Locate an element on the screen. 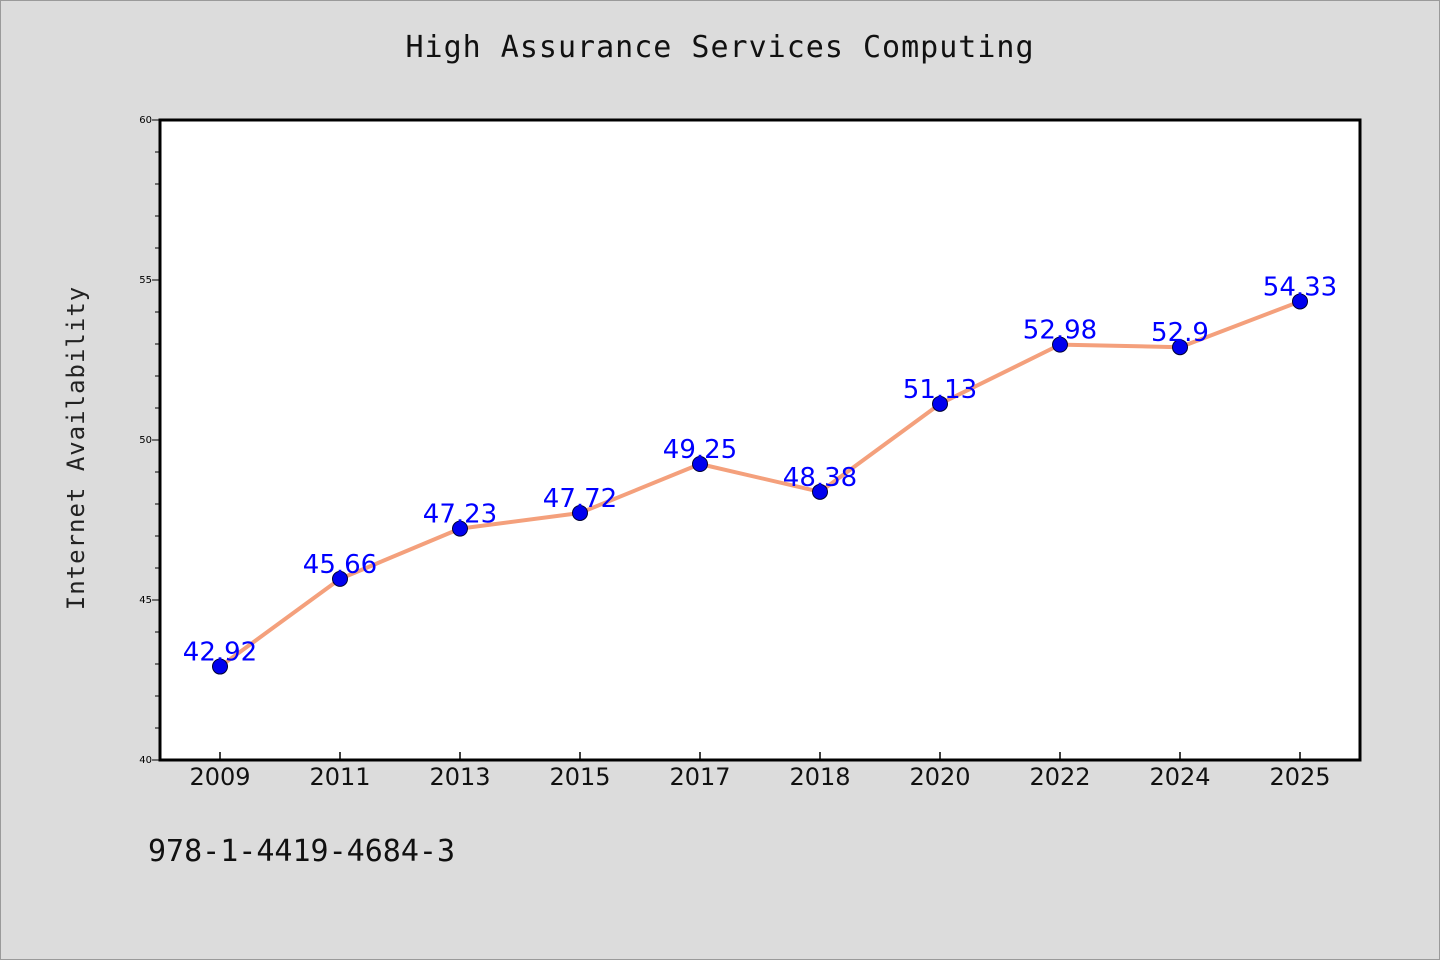  data-label: 42.92 is located at coordinates (220, 653).